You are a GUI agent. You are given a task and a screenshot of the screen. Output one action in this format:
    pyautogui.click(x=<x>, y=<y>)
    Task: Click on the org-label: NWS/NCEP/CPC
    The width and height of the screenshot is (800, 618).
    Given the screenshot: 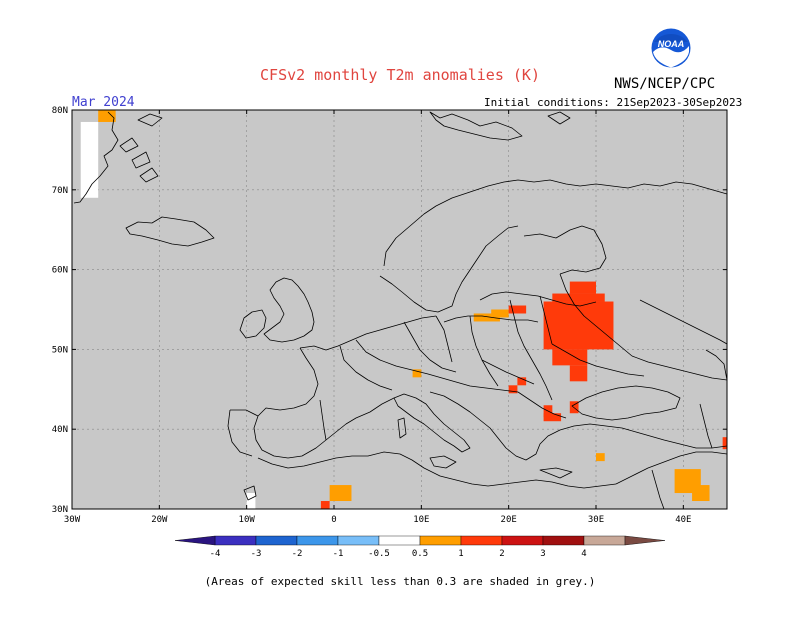 What is the action you would take?
    pyautogui.click(x=665, y=84)
    